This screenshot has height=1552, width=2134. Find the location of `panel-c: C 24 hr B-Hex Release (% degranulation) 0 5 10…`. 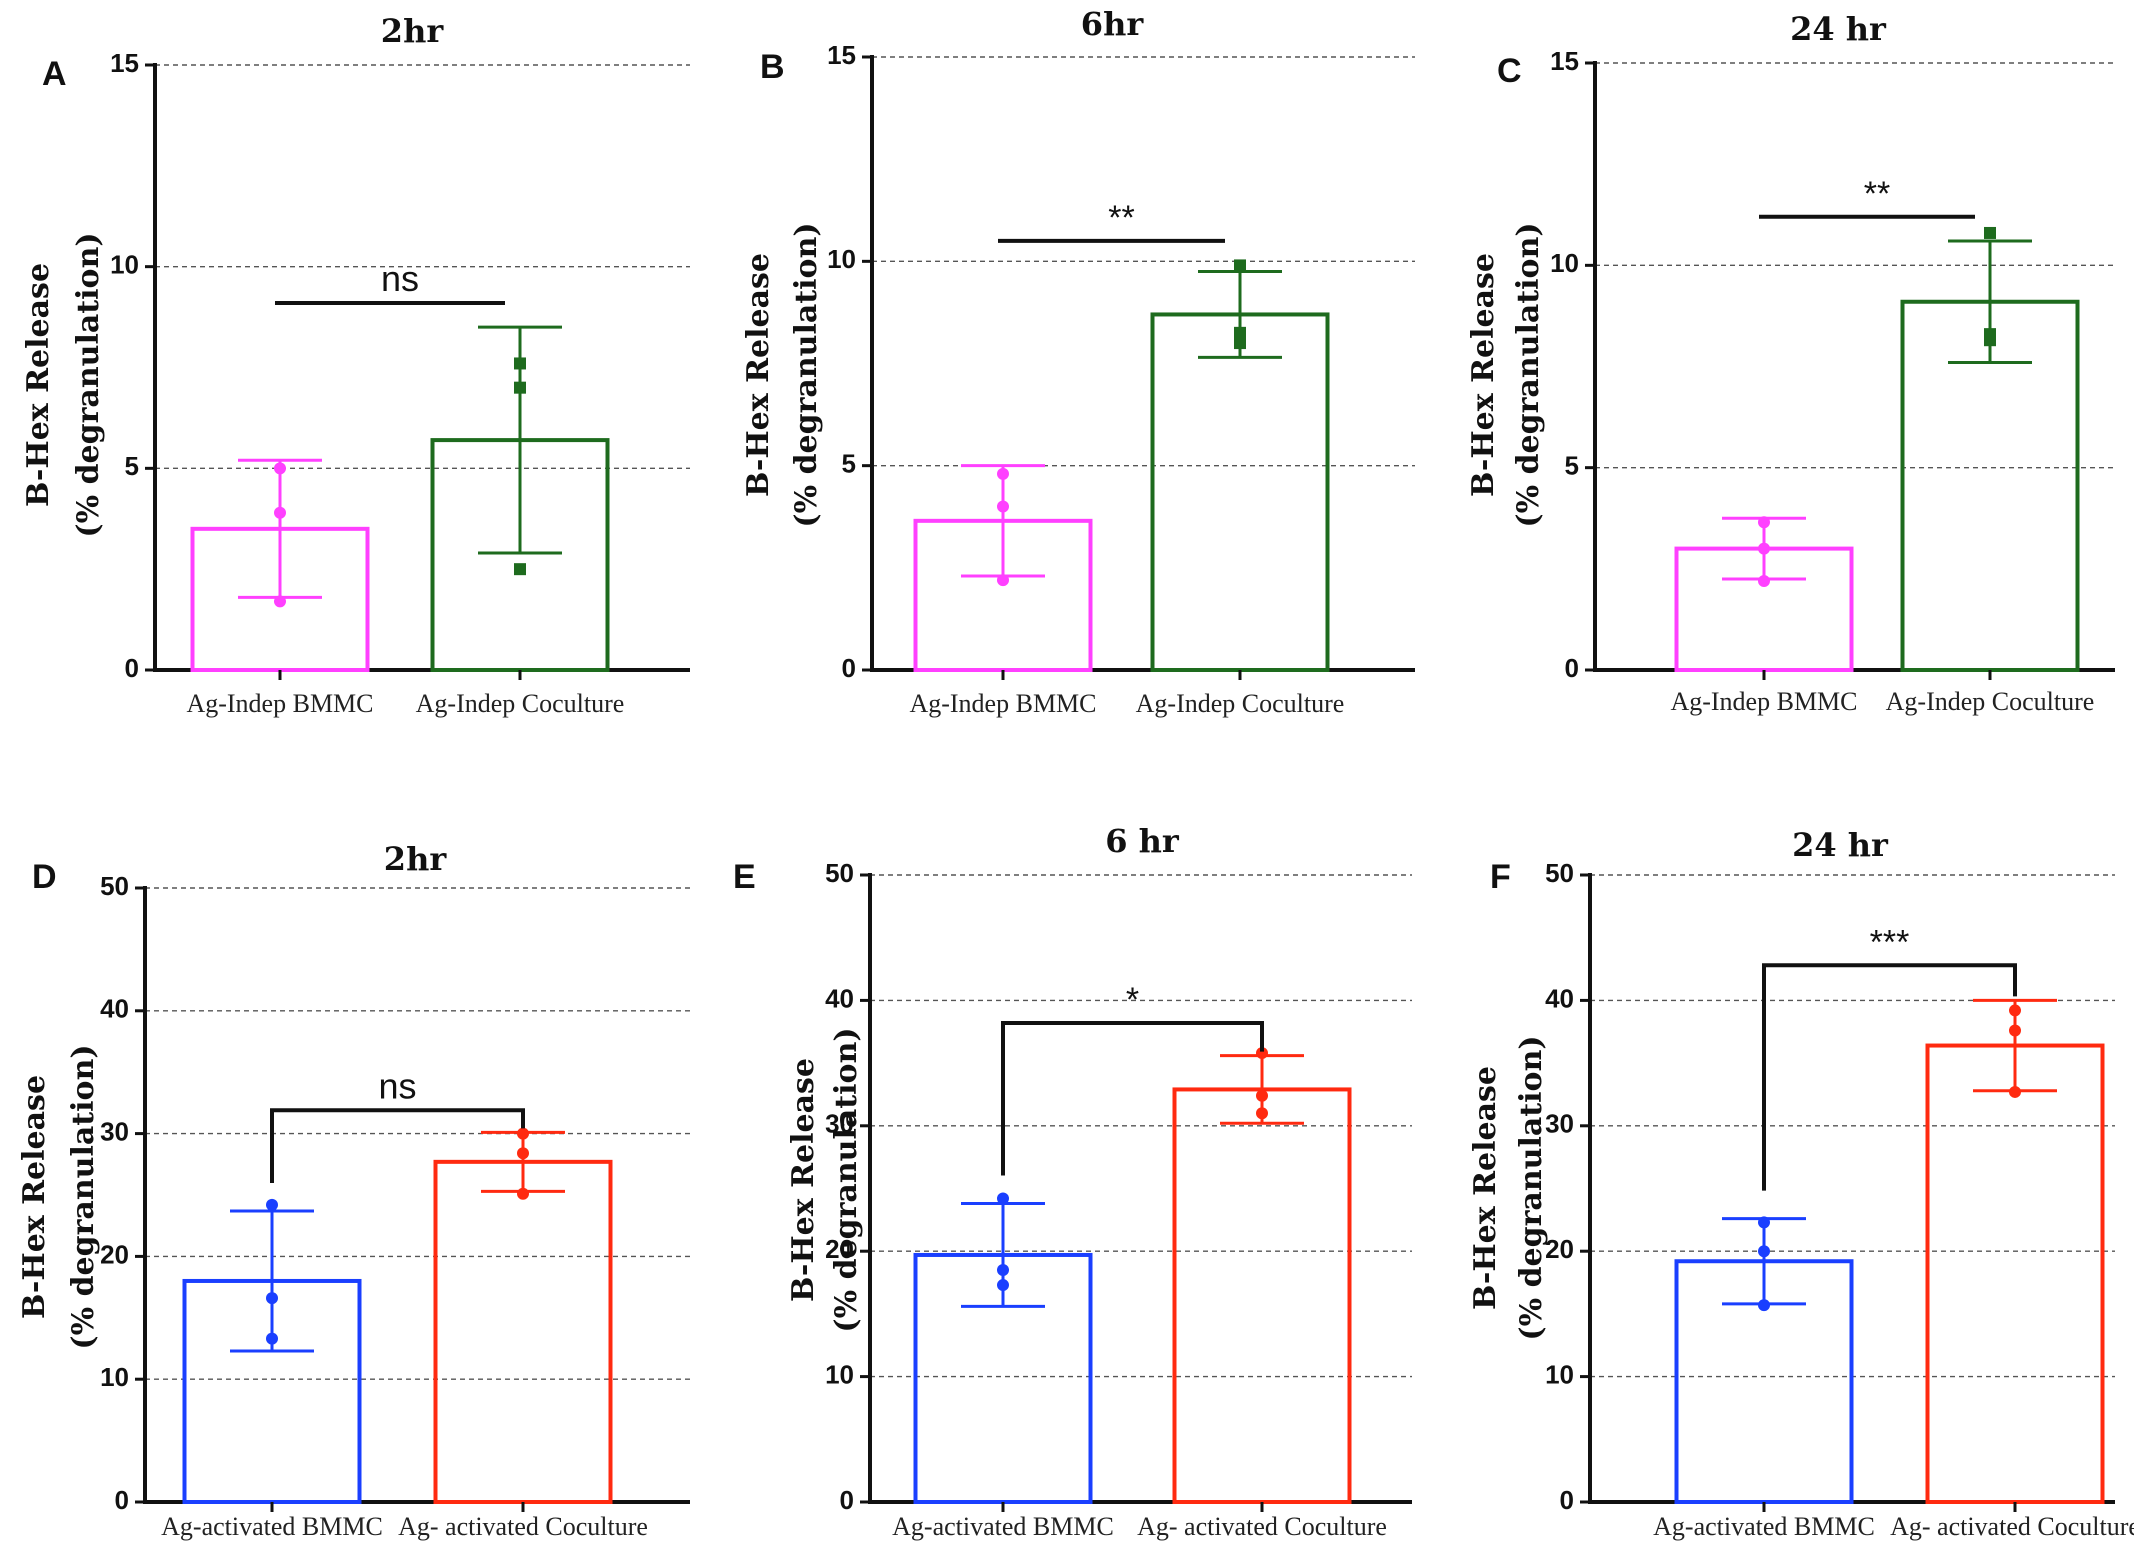

panel-c: C 24 hr B-Hex Release (% degranulation) 0 5 10… is located at coordinates (1790, 363).